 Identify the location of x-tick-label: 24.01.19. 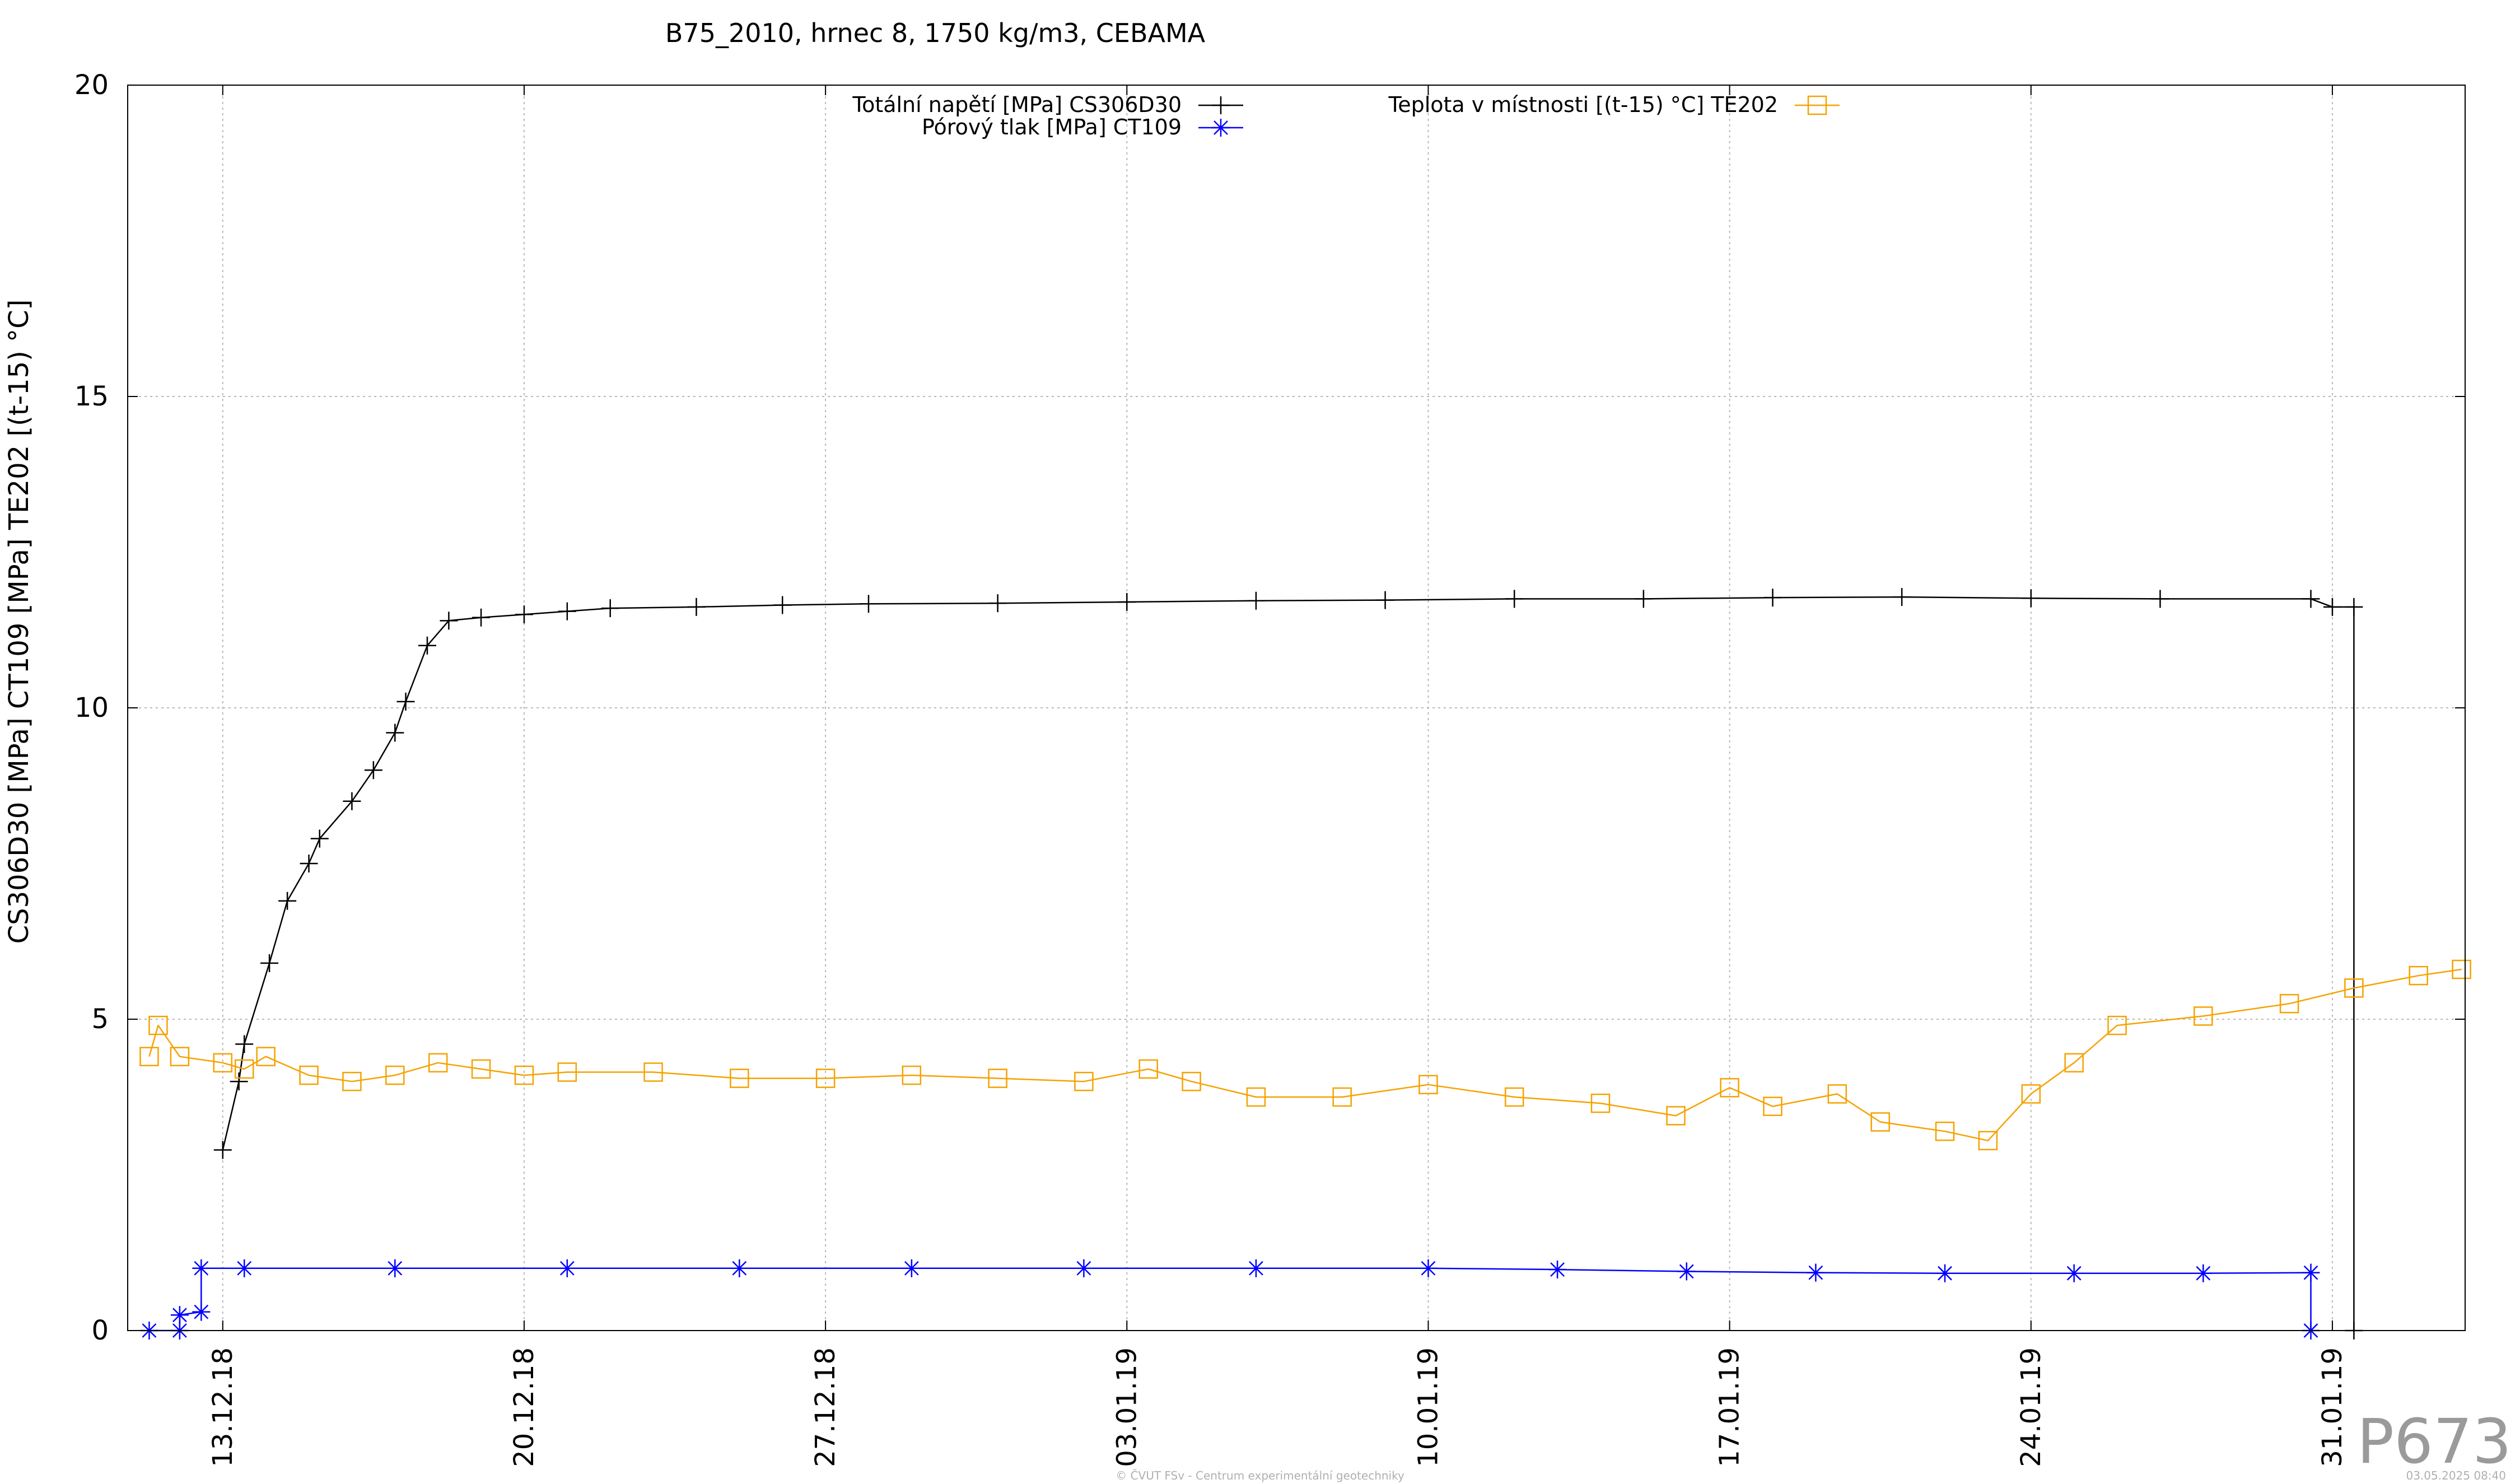
(2031, 1407).